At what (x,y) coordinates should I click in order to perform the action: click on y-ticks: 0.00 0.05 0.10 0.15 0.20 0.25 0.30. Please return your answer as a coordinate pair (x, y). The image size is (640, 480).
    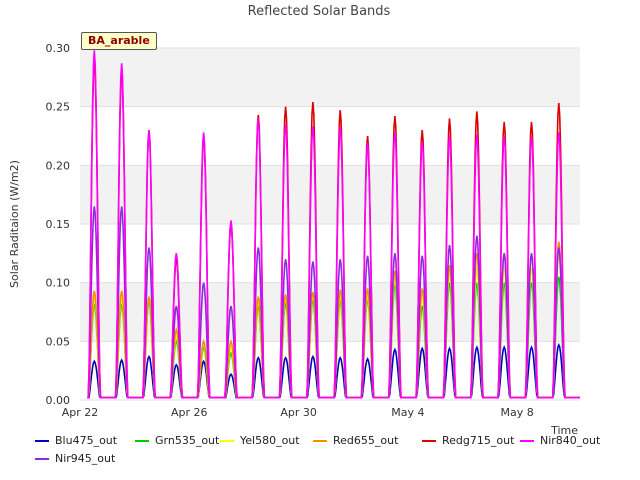
    Looking at the image, I should click on (58, 224).